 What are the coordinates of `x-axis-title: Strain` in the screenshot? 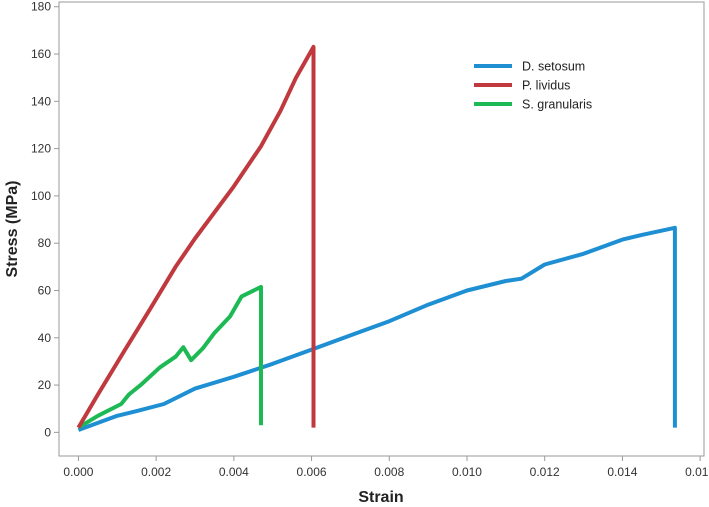 It's located at (380, 497).